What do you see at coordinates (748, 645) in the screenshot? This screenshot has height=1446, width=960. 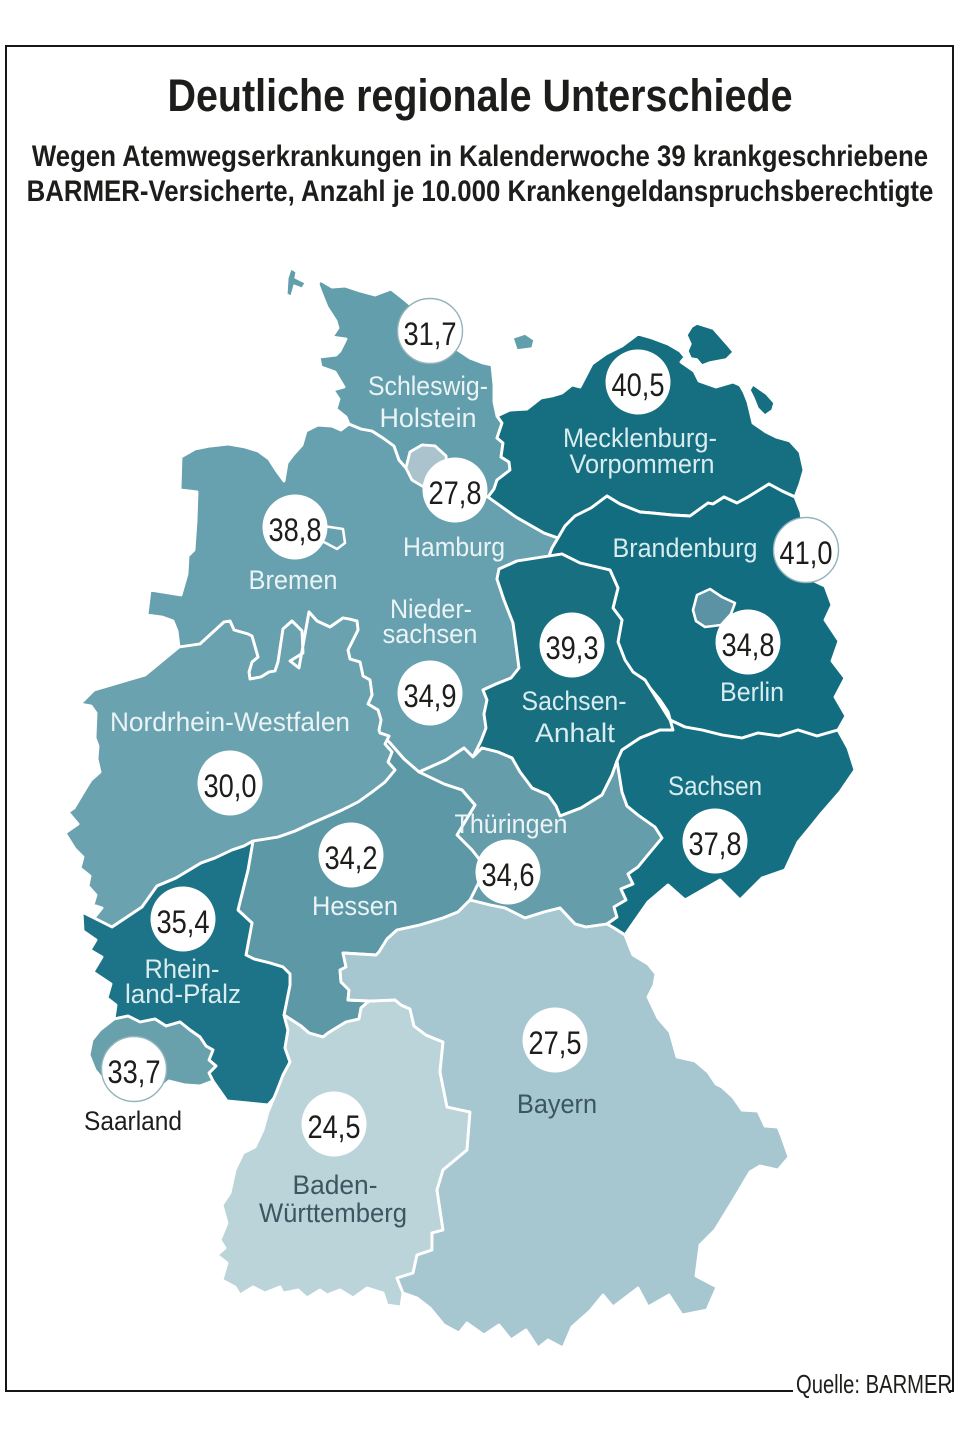 I see `svg-text: 34,8` at bounding box center [748, 645].